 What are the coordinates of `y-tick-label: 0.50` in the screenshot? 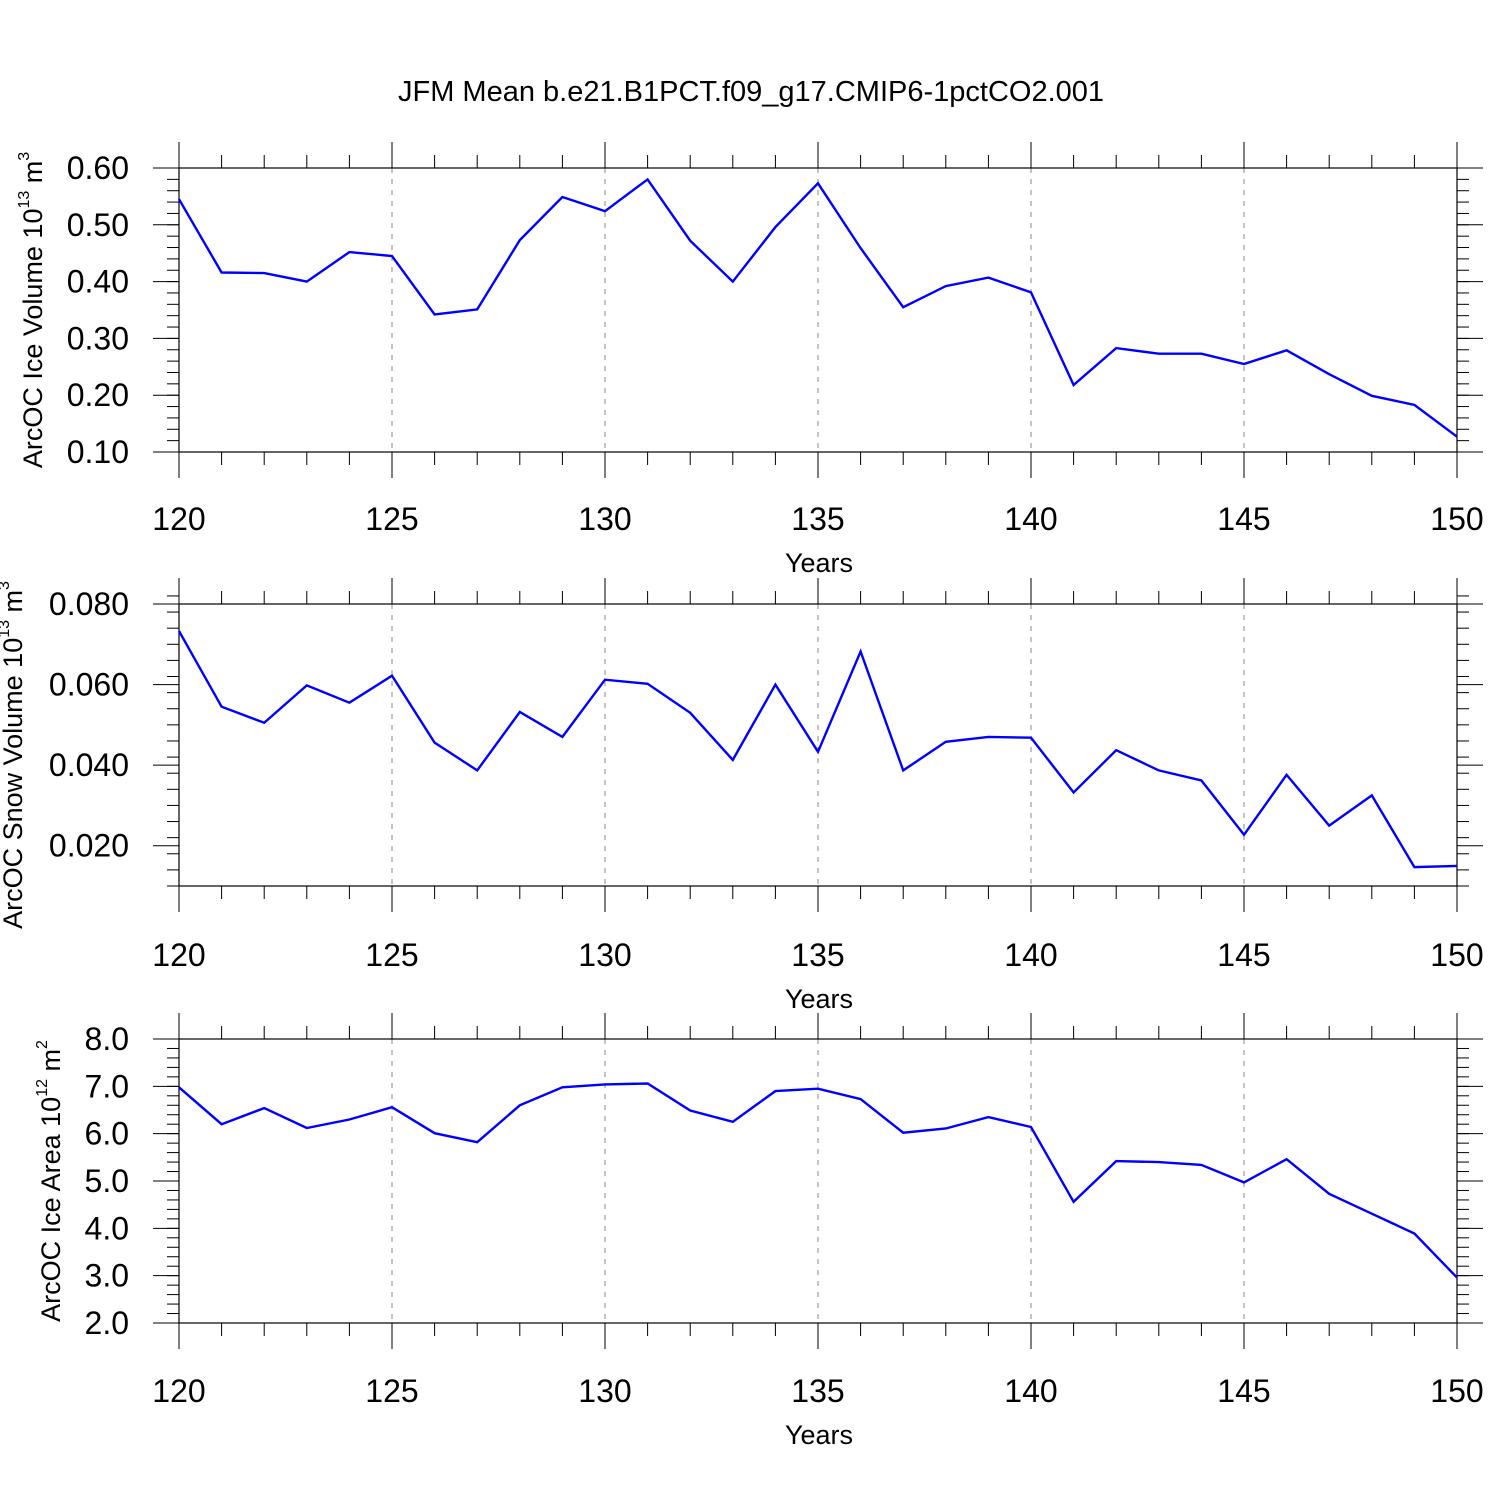 It's located at (98, 225).